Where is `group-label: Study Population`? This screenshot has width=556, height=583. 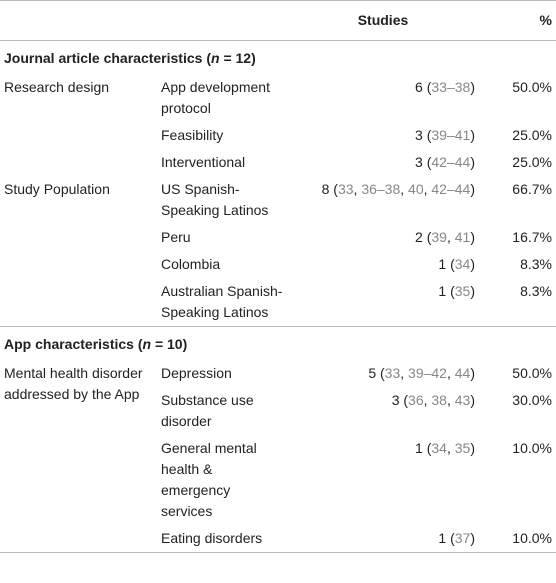 group-label: Study Population is located at coordinates (57, 189).